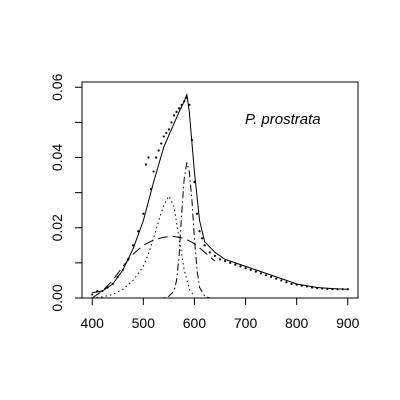  I want to click on curve-dotted, so click(143, 247).